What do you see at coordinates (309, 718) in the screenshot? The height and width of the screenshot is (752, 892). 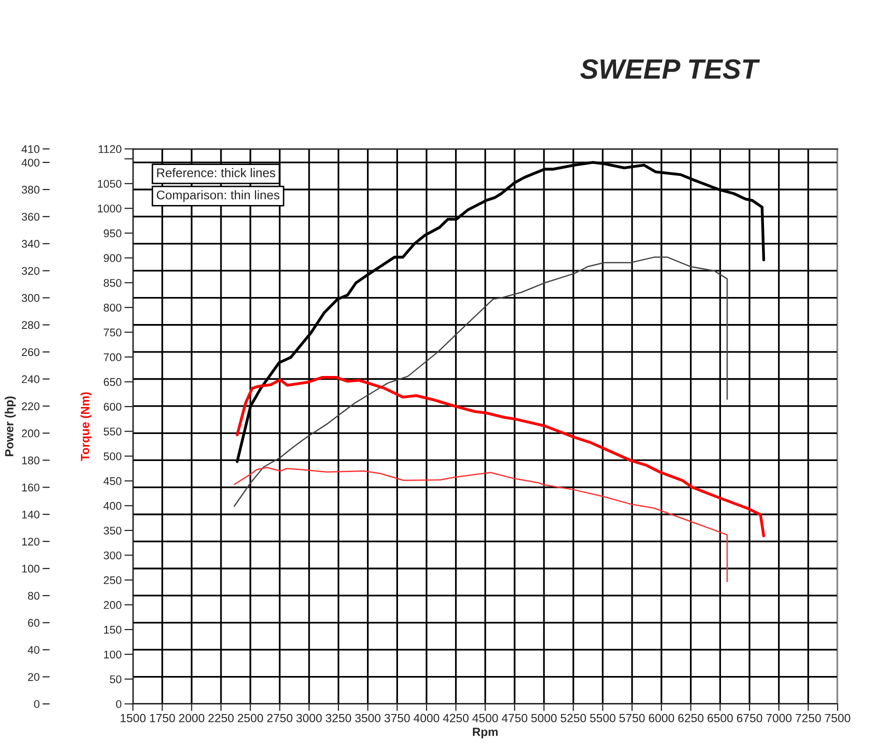 I see `x-tick-label: 3000` at bounding box center [309, 718].